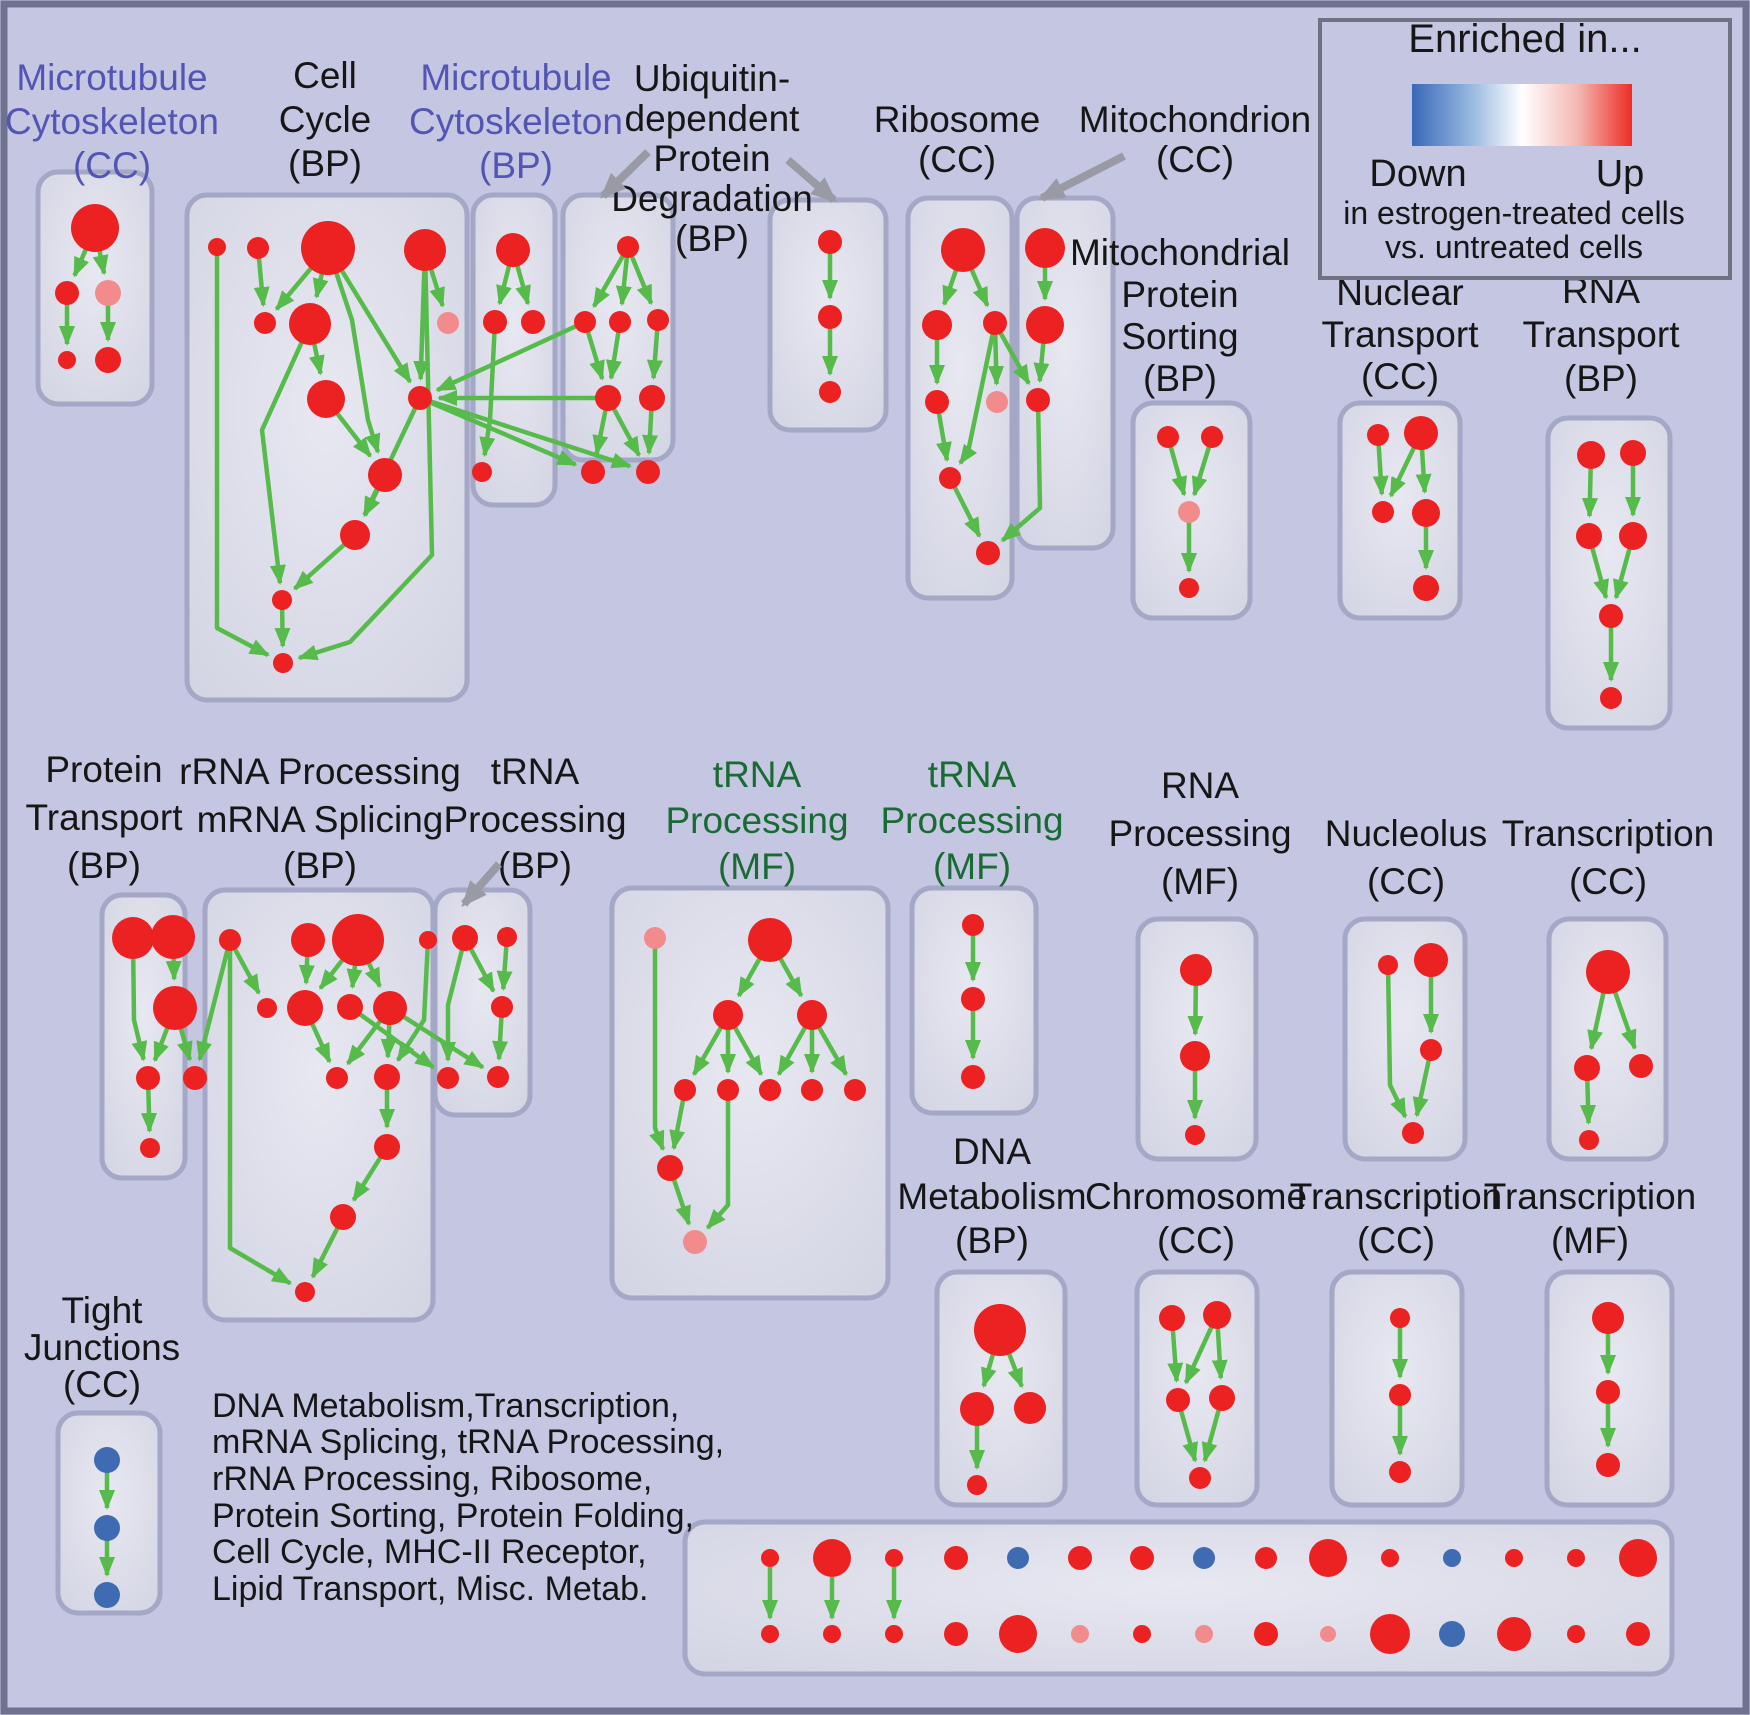 The height and width of the screenshot is (1715, 1750). What do you see at coordinates (1602, 334) in the screenshot?
I see `cluster-label-rtr: Transport` at bounding box center [1602, 334].